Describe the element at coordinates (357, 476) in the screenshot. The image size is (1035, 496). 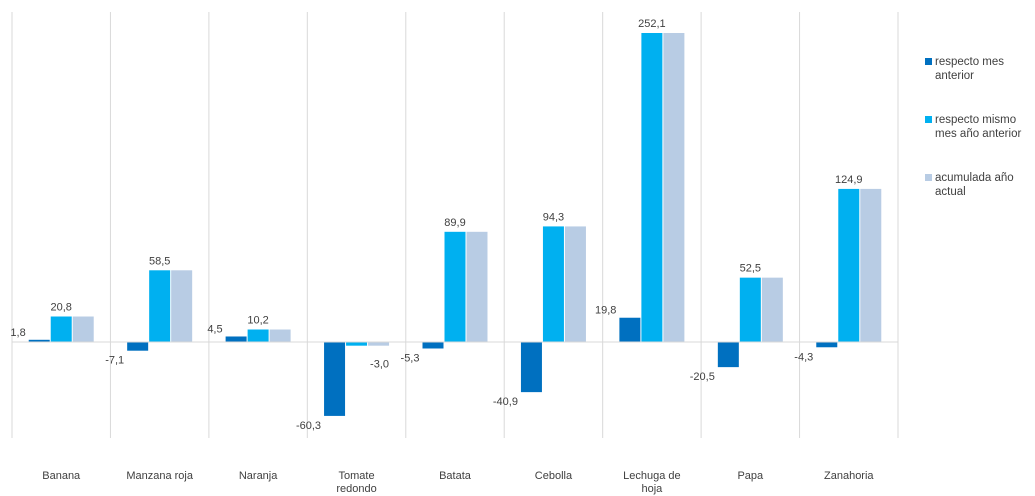
I see `x-tick-label-line: Tomate` at that location.